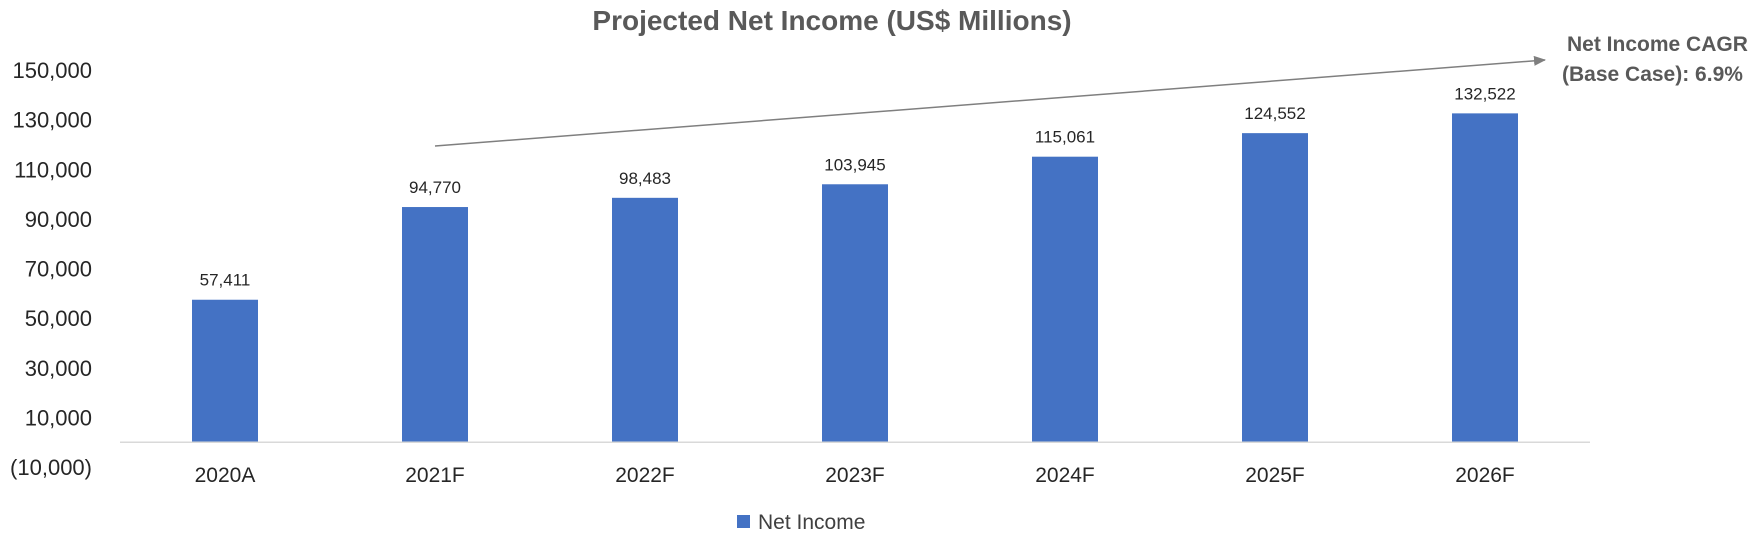 Image resolution: width=1755 pixels, height=544 pixels. What do you see at coordinates (645, 475) in the screenshot?
I see `x-tick-label-2022f: 2022F` at bounding box center [645, 475].